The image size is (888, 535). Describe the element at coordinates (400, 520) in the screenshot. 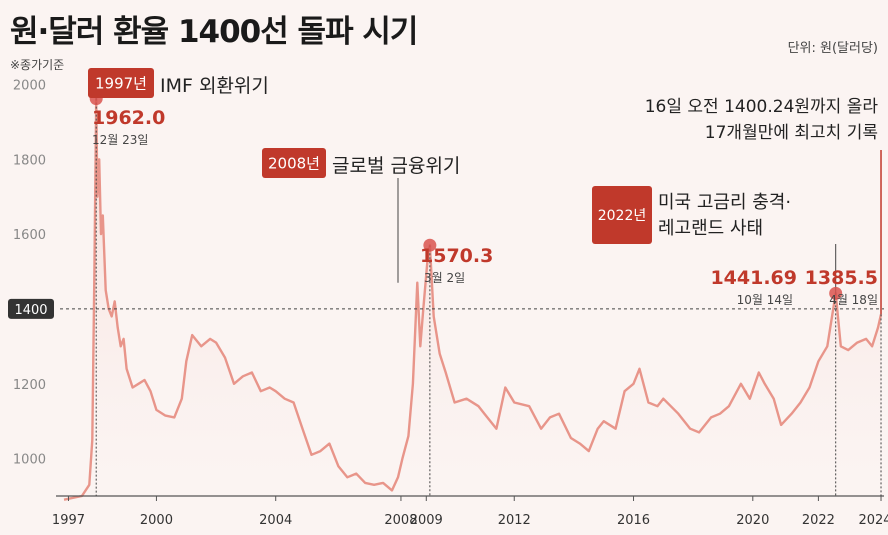

I see `x-tick-label: 2008` at that location.